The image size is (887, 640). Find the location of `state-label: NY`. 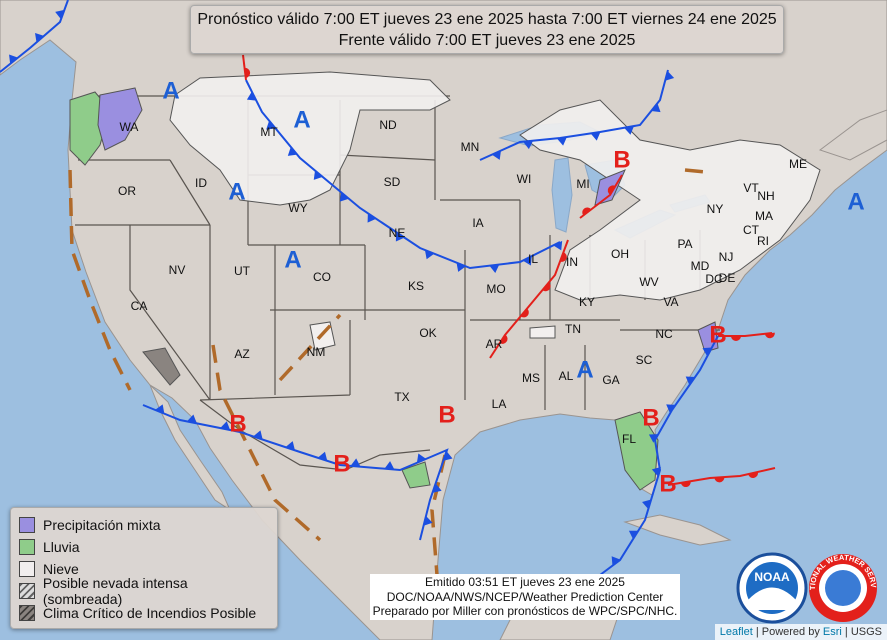

state-label: NY is located at coordinates (715, 209).